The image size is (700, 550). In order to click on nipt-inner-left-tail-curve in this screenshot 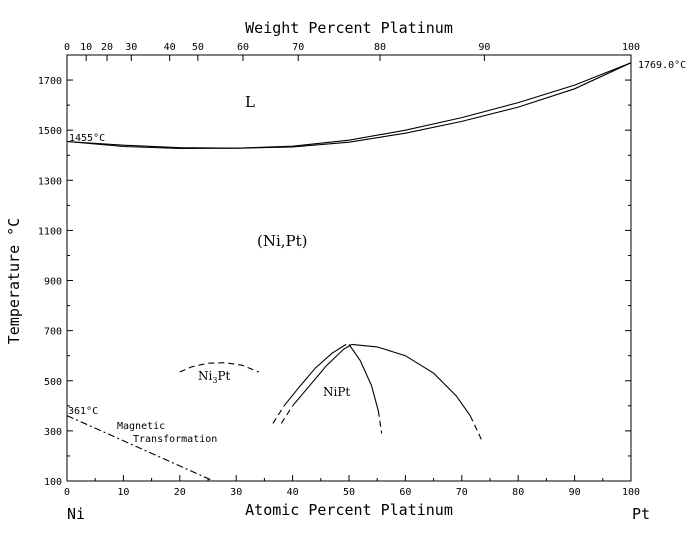, I will do `click(287, 414)`.